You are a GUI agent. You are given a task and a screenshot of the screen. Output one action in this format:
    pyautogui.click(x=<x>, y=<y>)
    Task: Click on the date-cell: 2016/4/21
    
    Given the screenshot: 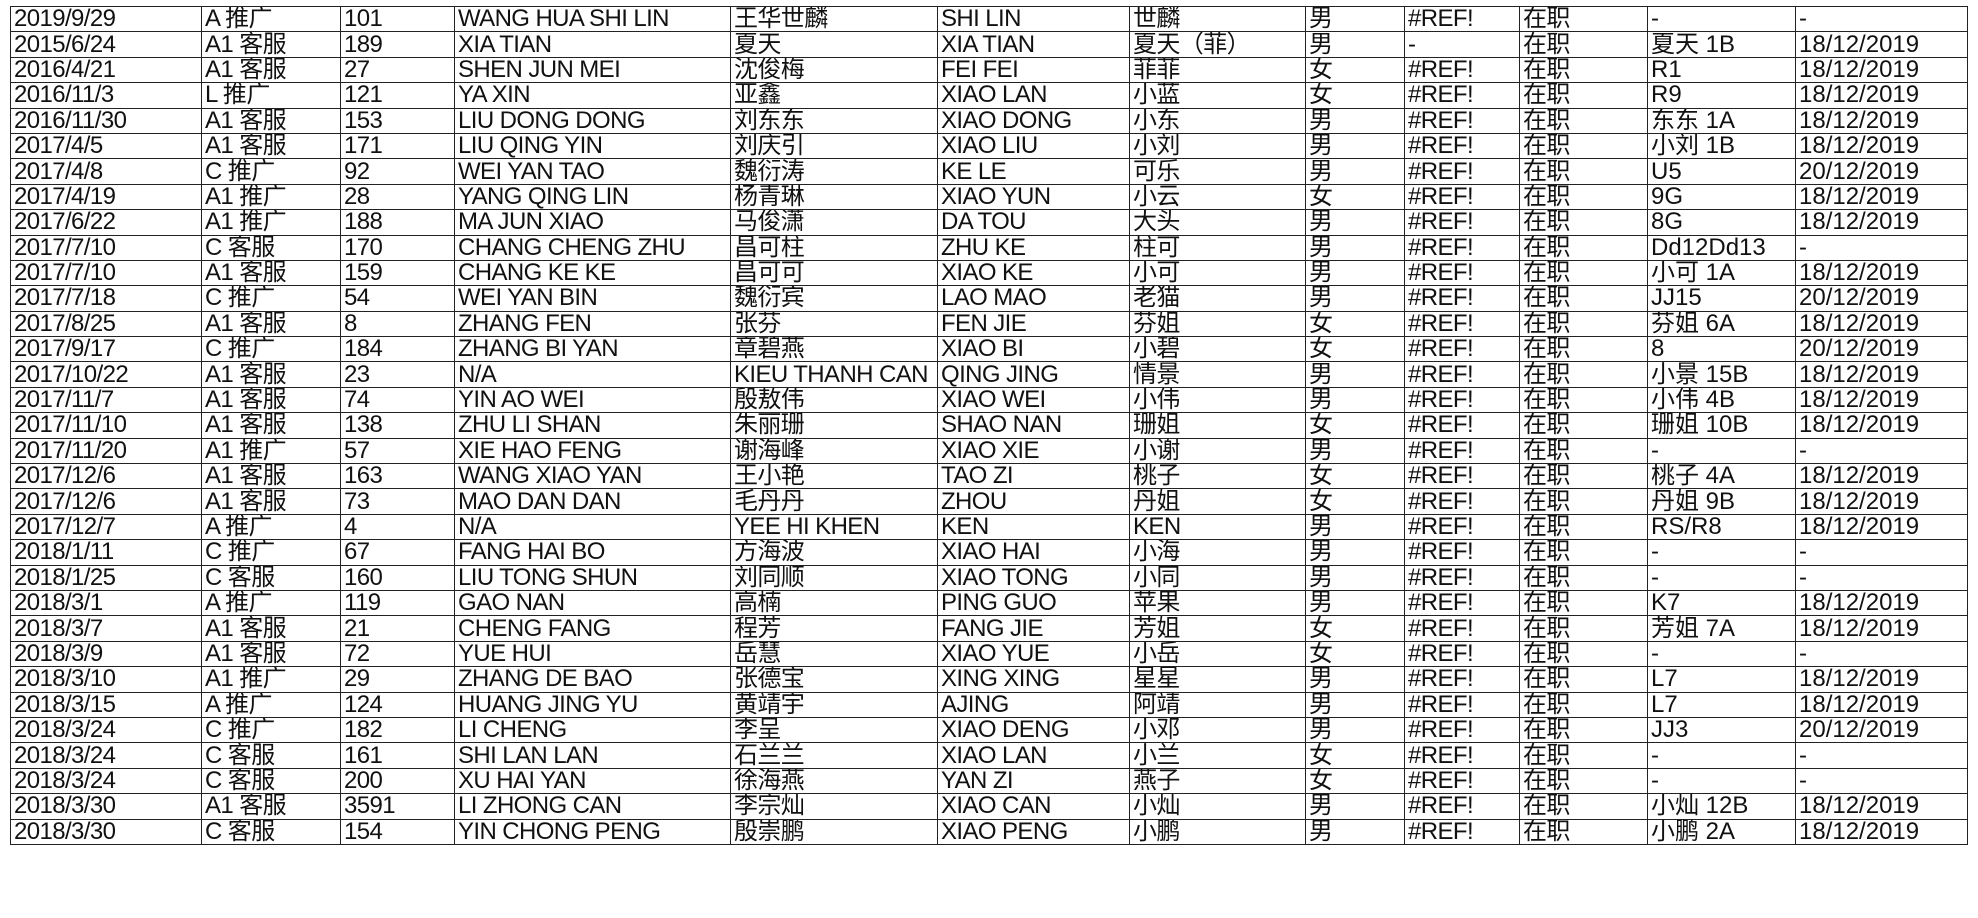 What is the action you would take?
    pyautogui.click(x=106, y=70)
    